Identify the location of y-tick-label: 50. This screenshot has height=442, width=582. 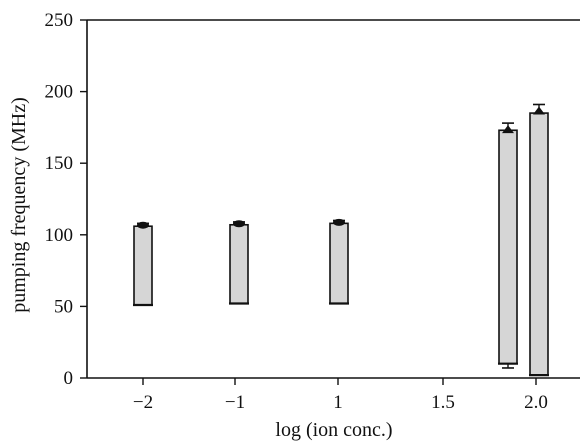
(63, 306).